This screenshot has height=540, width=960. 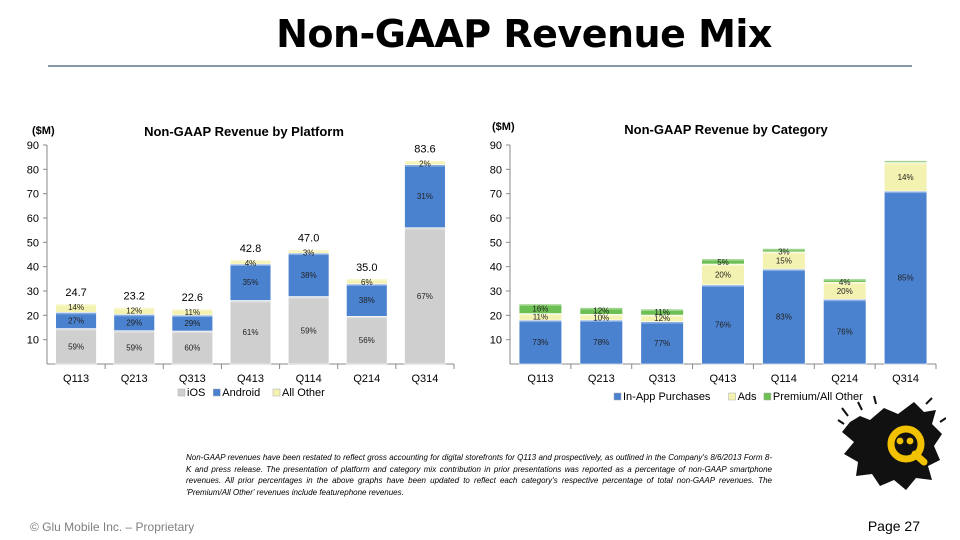 What do you see at coordinates (241, 393) in the screenshot?
I see `legend-label-android: Android` at bounding box center [241, 393].